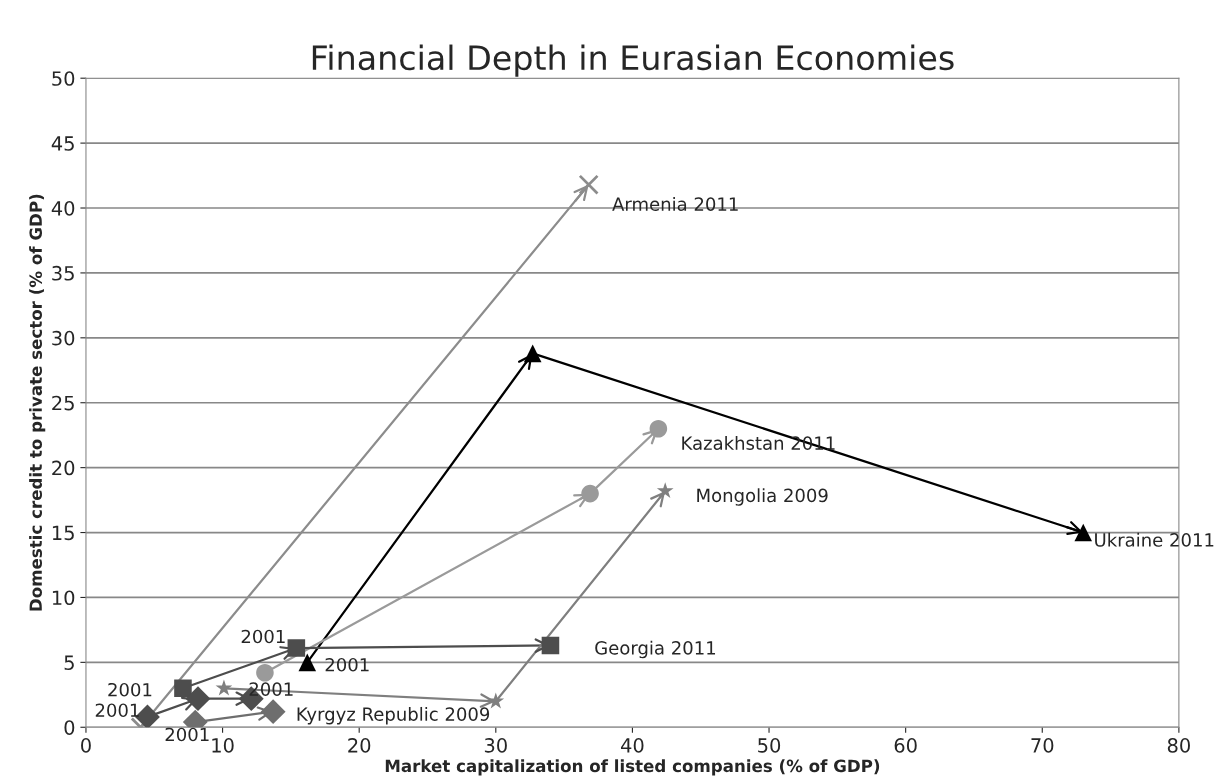 The width and height of the screenshot is (1228, 782). Describe the element at coordinates (675, 203) in the screenshot. I see `annotation: Armenia 2011` at that location.